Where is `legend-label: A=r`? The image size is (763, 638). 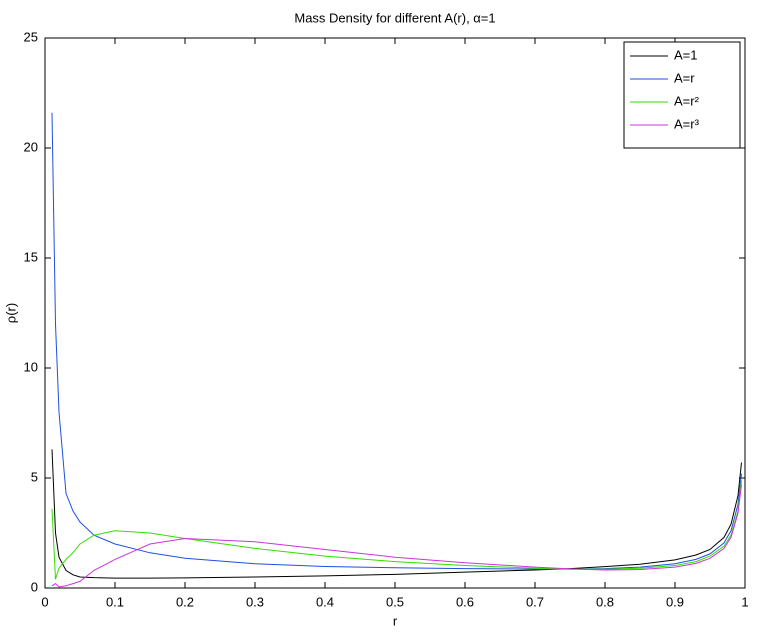 legend-label: A=r is located at coordinates (684, 77).